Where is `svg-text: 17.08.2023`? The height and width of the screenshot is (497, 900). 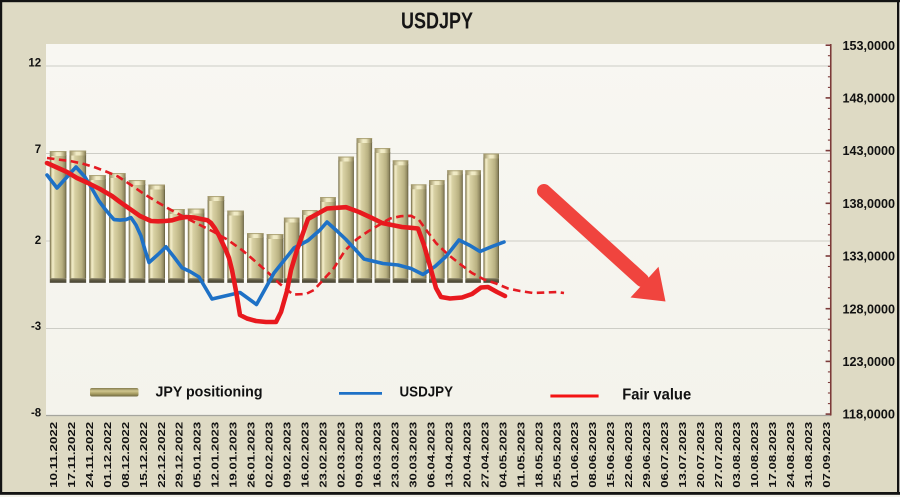
svg-text: 17.08.2023 is located at coordinates (773, 455).